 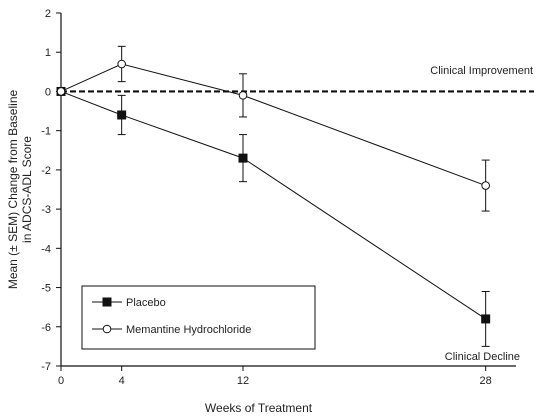 What do you see at coordinates (46, 132) in the screenshot?
I see `y-tick-label: -1` at bounding box center [46, 132].